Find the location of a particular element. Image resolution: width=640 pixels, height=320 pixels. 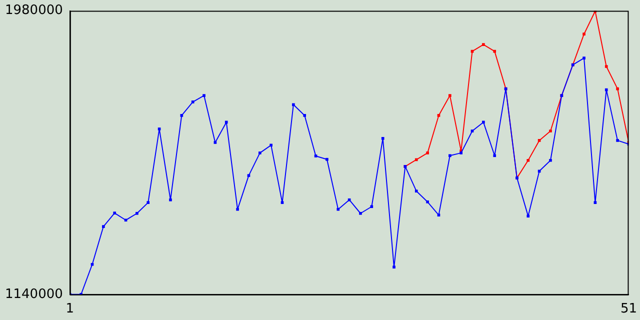

x-tick-label: 51 is located at coordinates (628, 309).